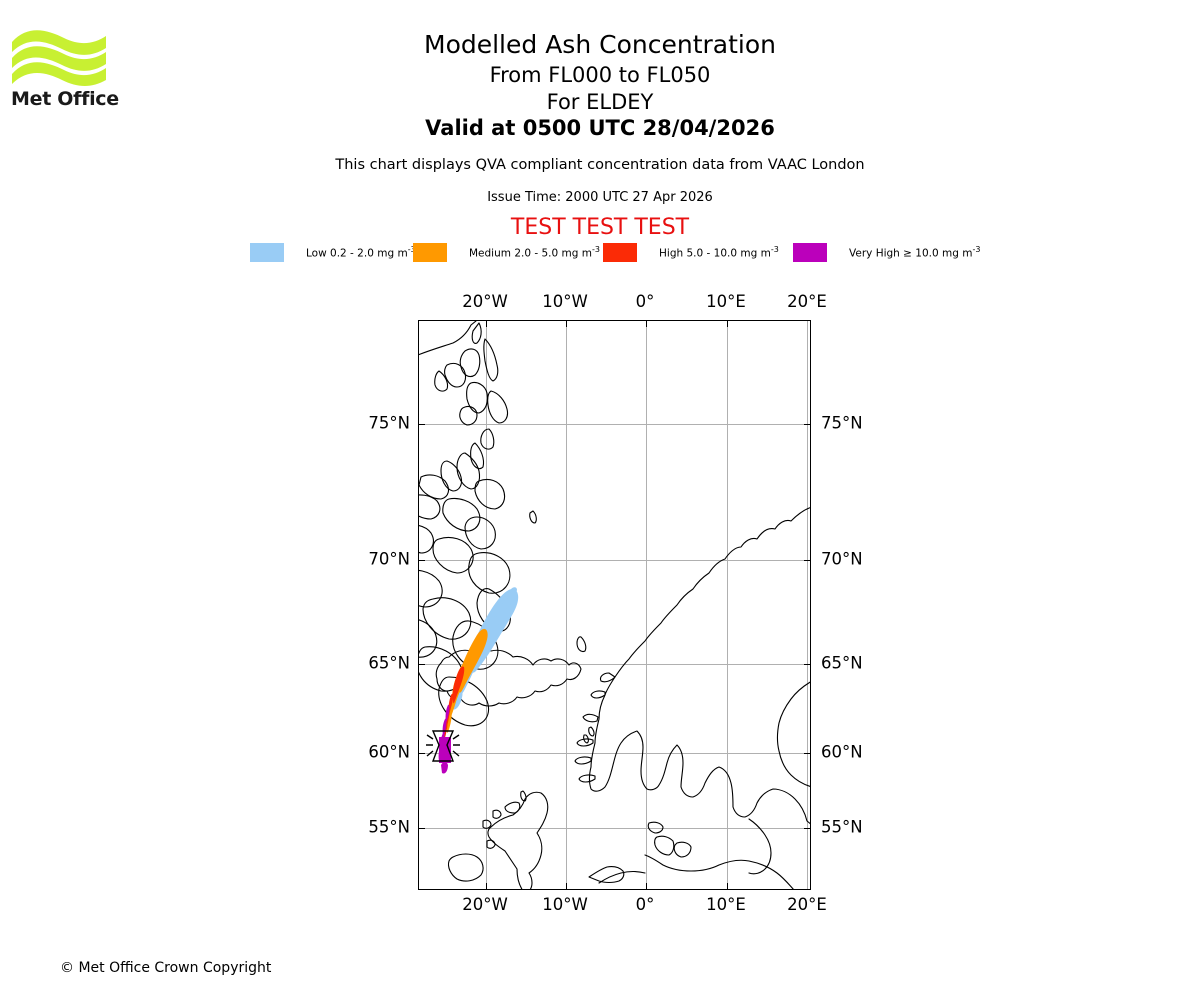  Describe the element at coordinates (600, 197) in the screenshot. I see `issue-time: Issue Time: 2000 UTC 27 Apr 2026` at that location.